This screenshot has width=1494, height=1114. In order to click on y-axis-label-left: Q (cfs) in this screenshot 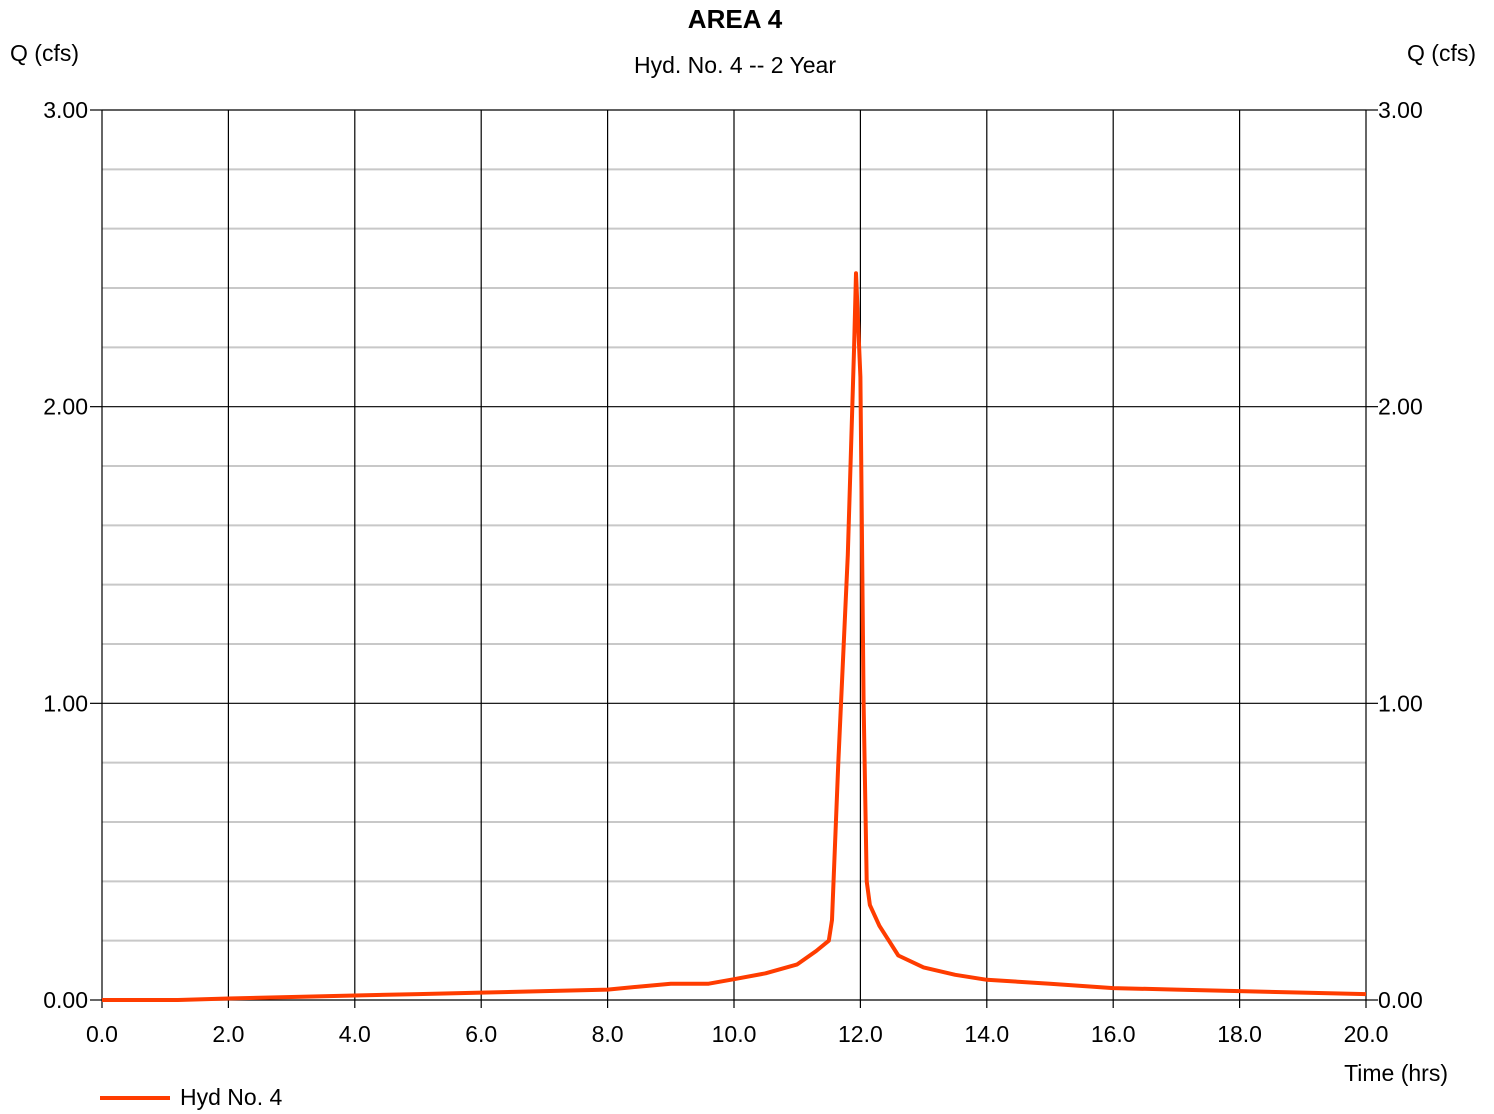, I will do `click(44, 53)`.